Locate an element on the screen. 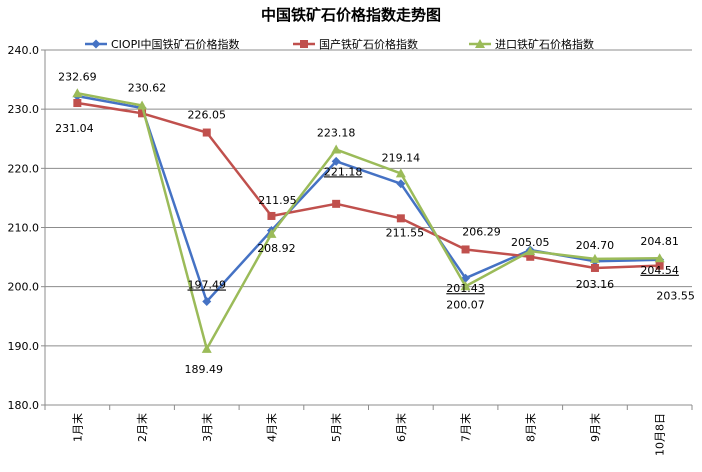 The height and width of the screenshot is (472, 702). x-tick-label: 3月末 is located at coordinates (207, 427).